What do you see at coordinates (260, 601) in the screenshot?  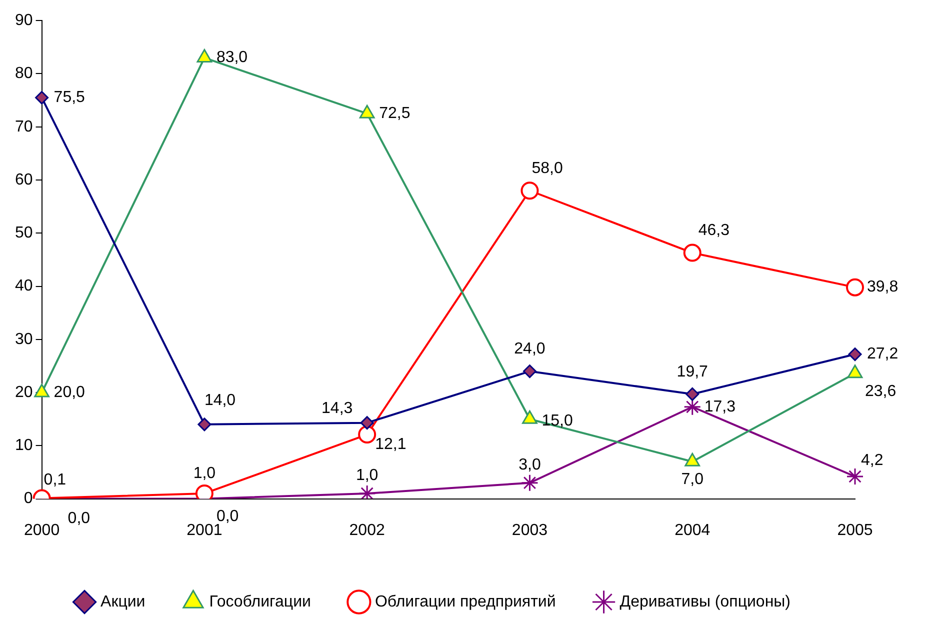 I see `legend-label: Гособлигации` at bounding box center [260, 601].